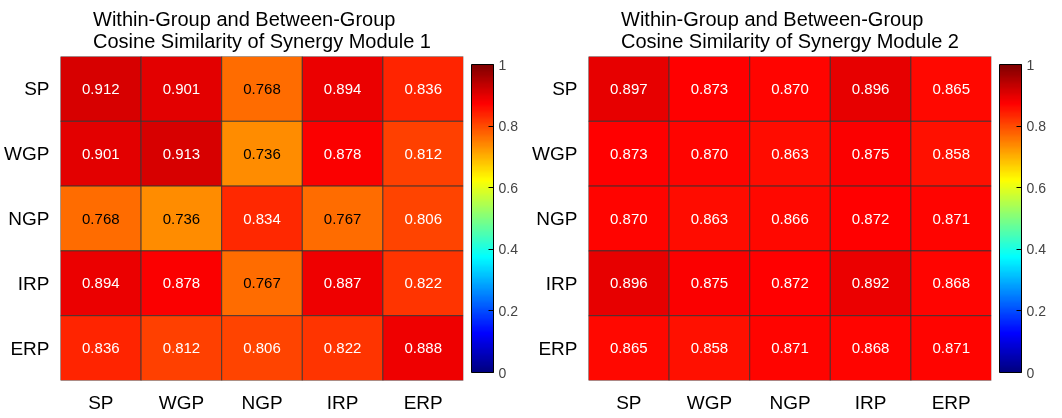 This screenshot has height=418, width=1062. I want to click on data-label: 0.892, so click(870, 283).